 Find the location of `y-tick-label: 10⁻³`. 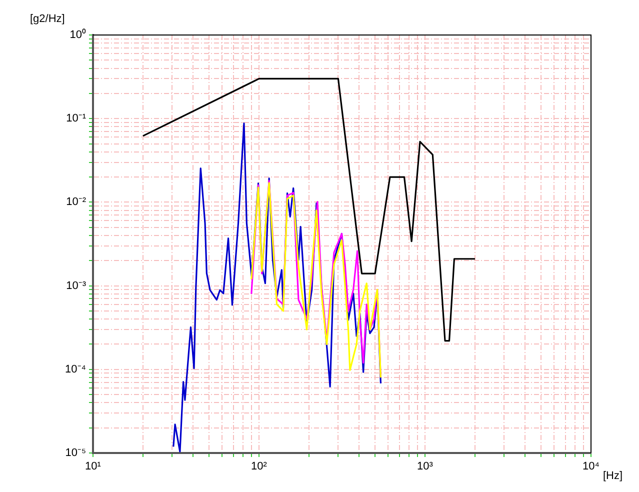

y-tick-label: 10⁻³ is located at coordinates (76, 286).